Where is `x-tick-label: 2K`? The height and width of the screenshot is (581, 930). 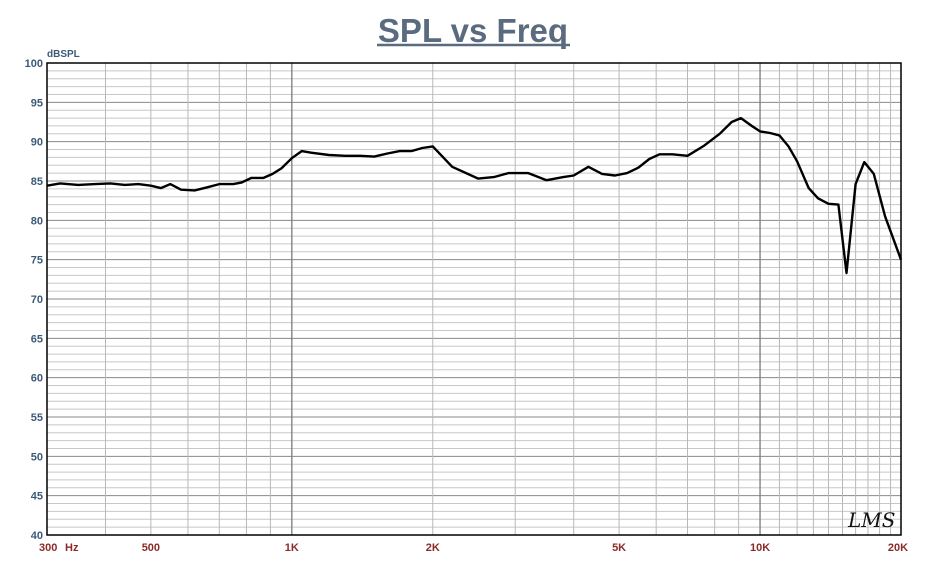 x-tick-label: 2K is located at coordinates (433, 548).